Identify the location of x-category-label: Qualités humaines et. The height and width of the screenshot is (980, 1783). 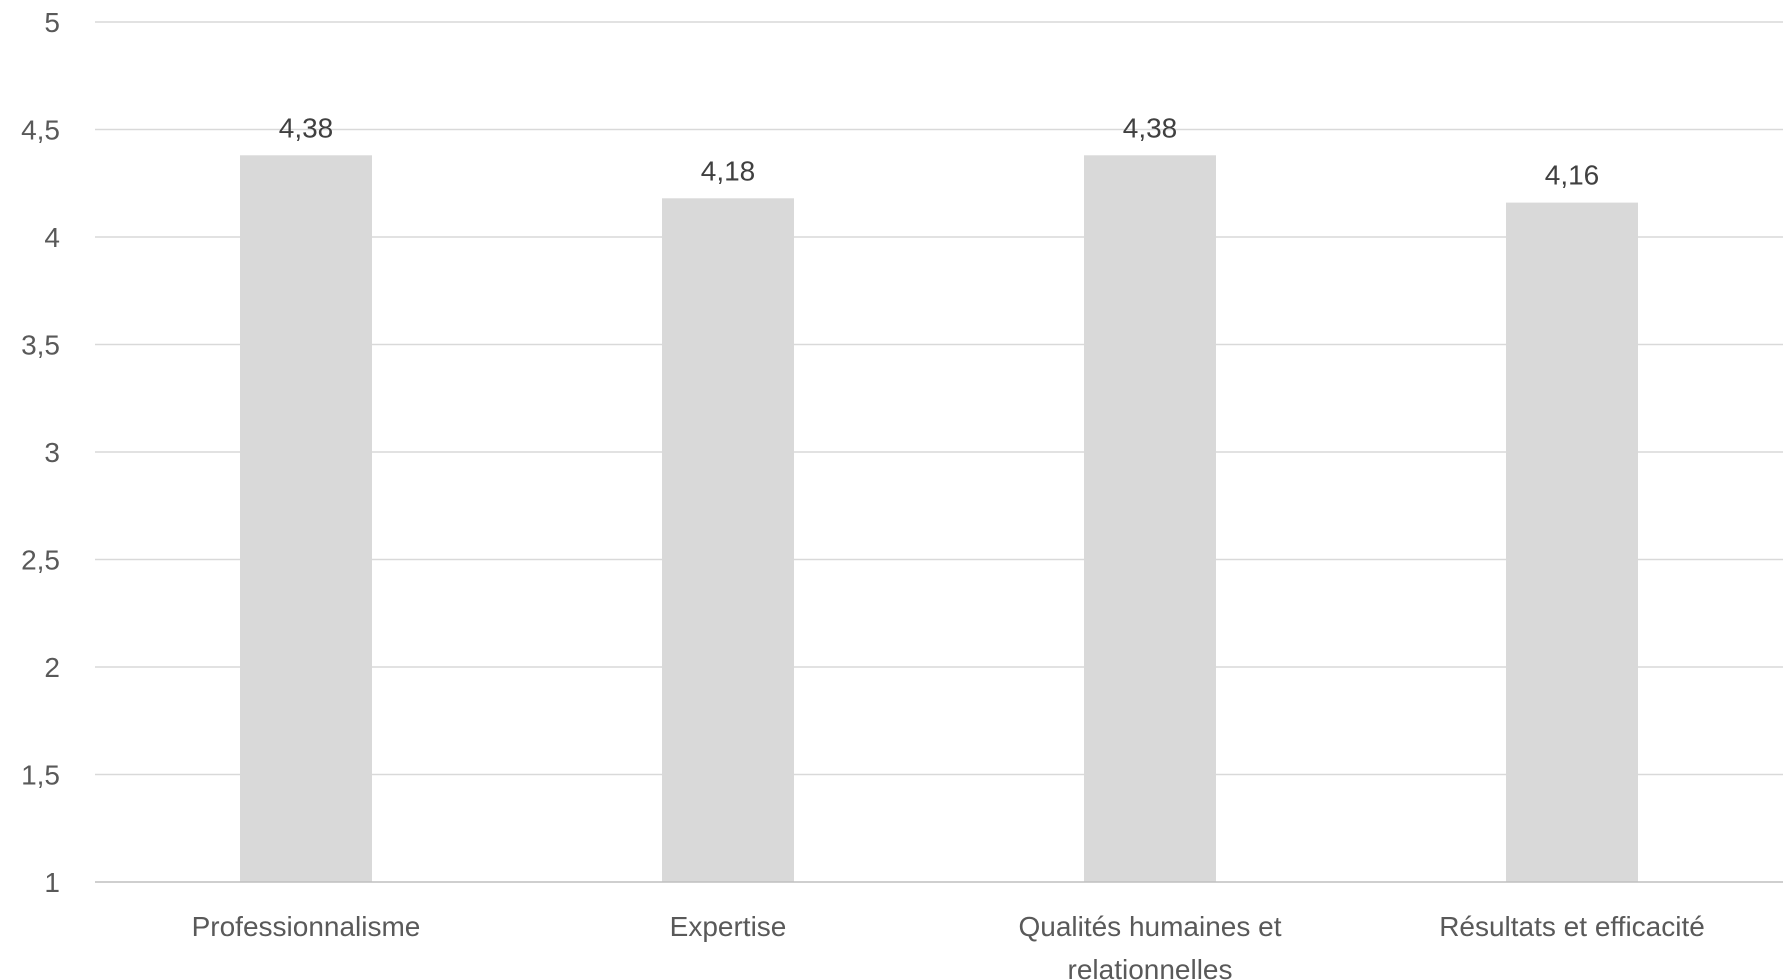
(1149, 926).